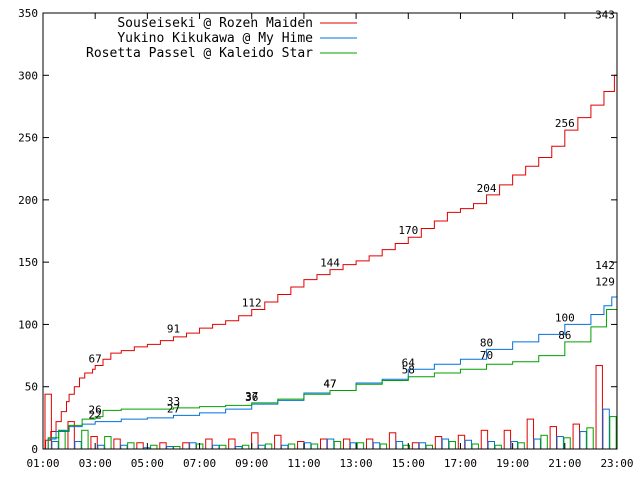 This screenshot has width=640, height=480. What do you see at coordinates (28, 324) in the screenshot?
I see `y-tick-label: 100` at bounding box center [28, 324].